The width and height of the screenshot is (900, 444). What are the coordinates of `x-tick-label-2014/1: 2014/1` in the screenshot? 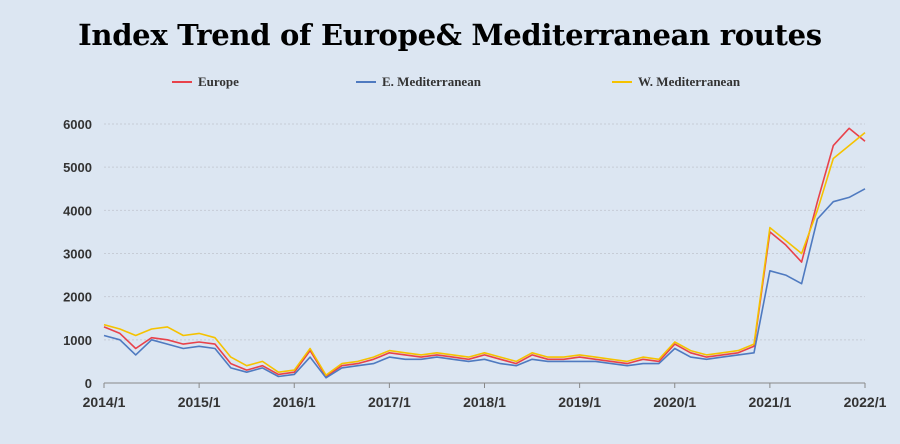 It's located at (104, 402).